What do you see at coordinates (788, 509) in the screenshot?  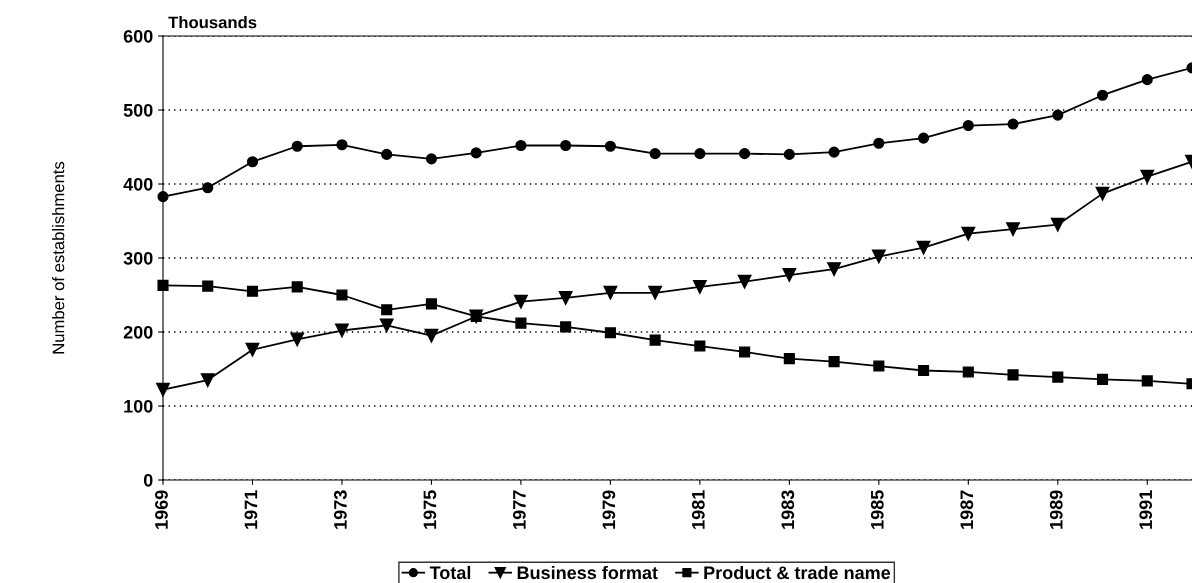 I see `x-tick-label: 1983` at bounding box center [788, 509].